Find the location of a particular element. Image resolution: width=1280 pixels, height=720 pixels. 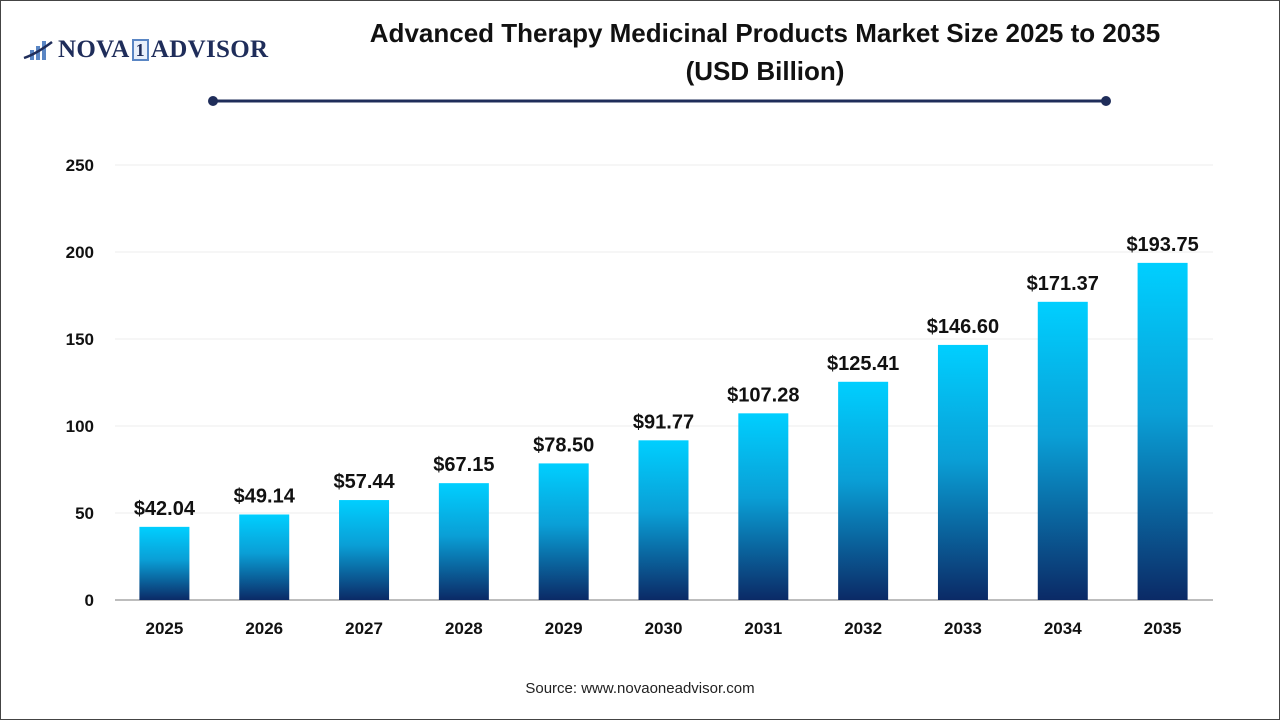

data-label-2026: $49.14 is located at coordinates (265, 496).